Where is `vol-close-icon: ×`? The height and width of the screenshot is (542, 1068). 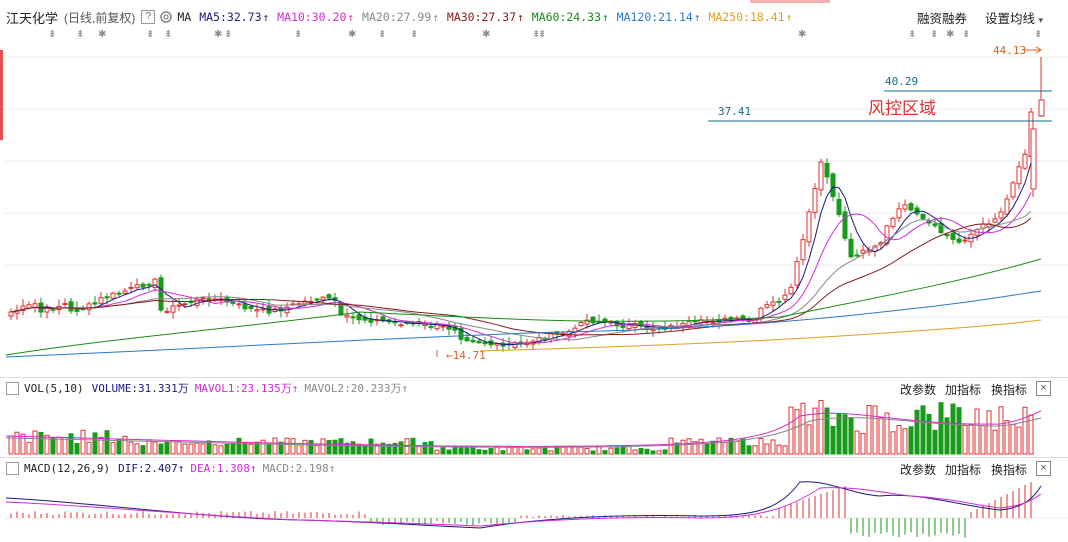 vol-close-icon: × is located at coordinates (1043, 388).